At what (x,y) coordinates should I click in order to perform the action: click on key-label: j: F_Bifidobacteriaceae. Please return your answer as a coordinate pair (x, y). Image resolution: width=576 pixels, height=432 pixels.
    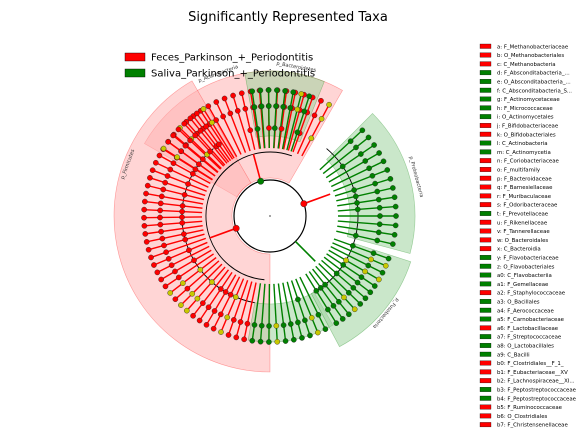
    Looking at the image, I should click on (527, 127).